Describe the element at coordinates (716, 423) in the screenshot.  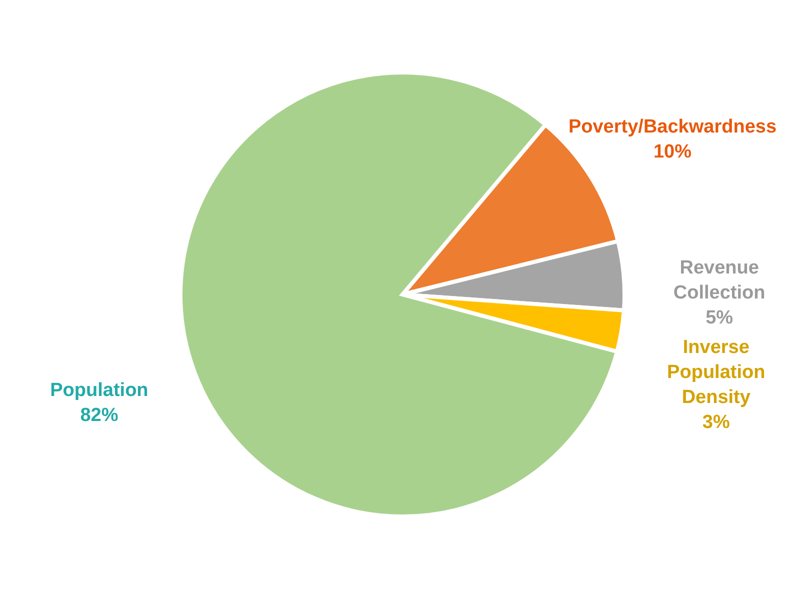
I see `data-label: 3%` at that location.